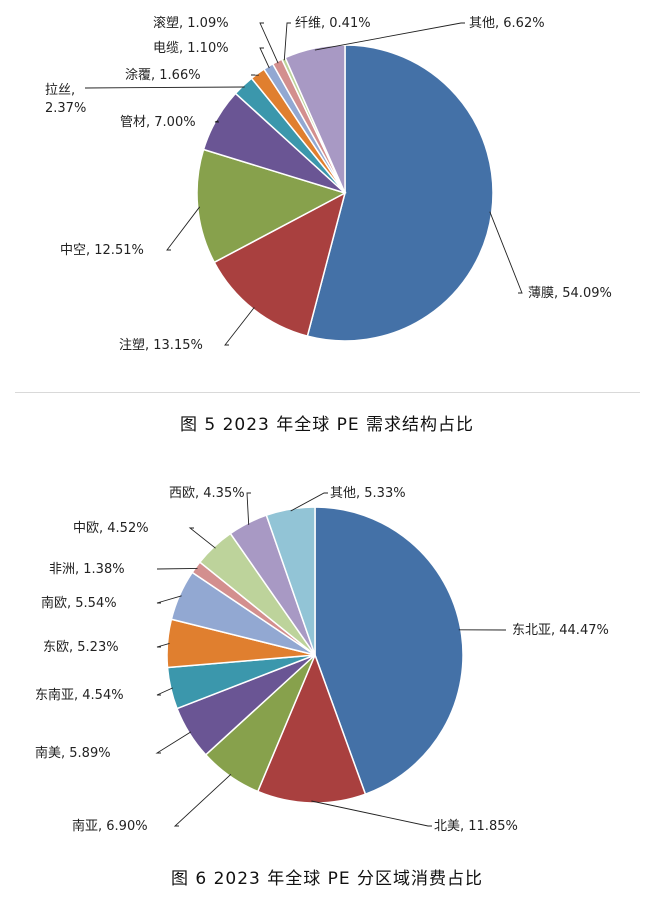  I want to click on leader-line-注塑, so click(239, 326).